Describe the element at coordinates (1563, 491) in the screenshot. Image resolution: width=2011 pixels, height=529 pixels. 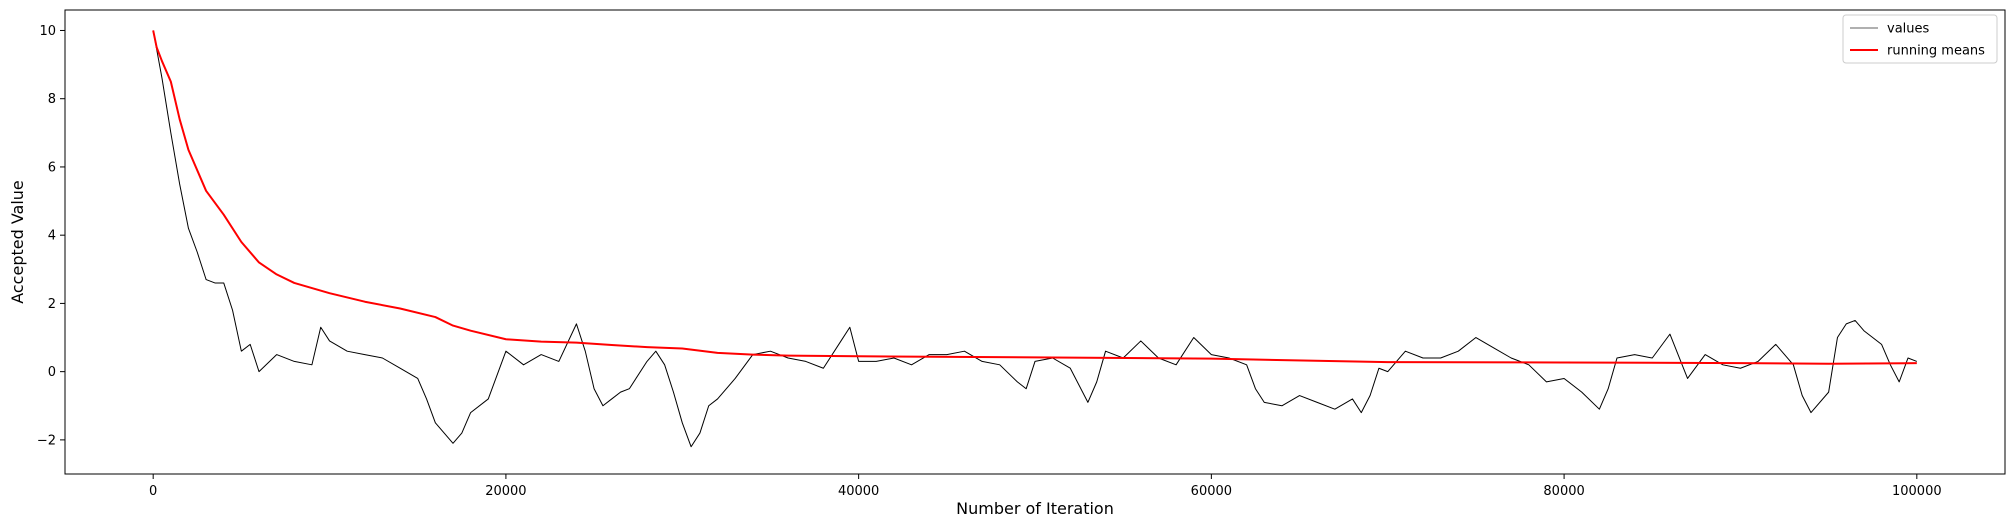
I see `x-tick-label: 80000` at that location.